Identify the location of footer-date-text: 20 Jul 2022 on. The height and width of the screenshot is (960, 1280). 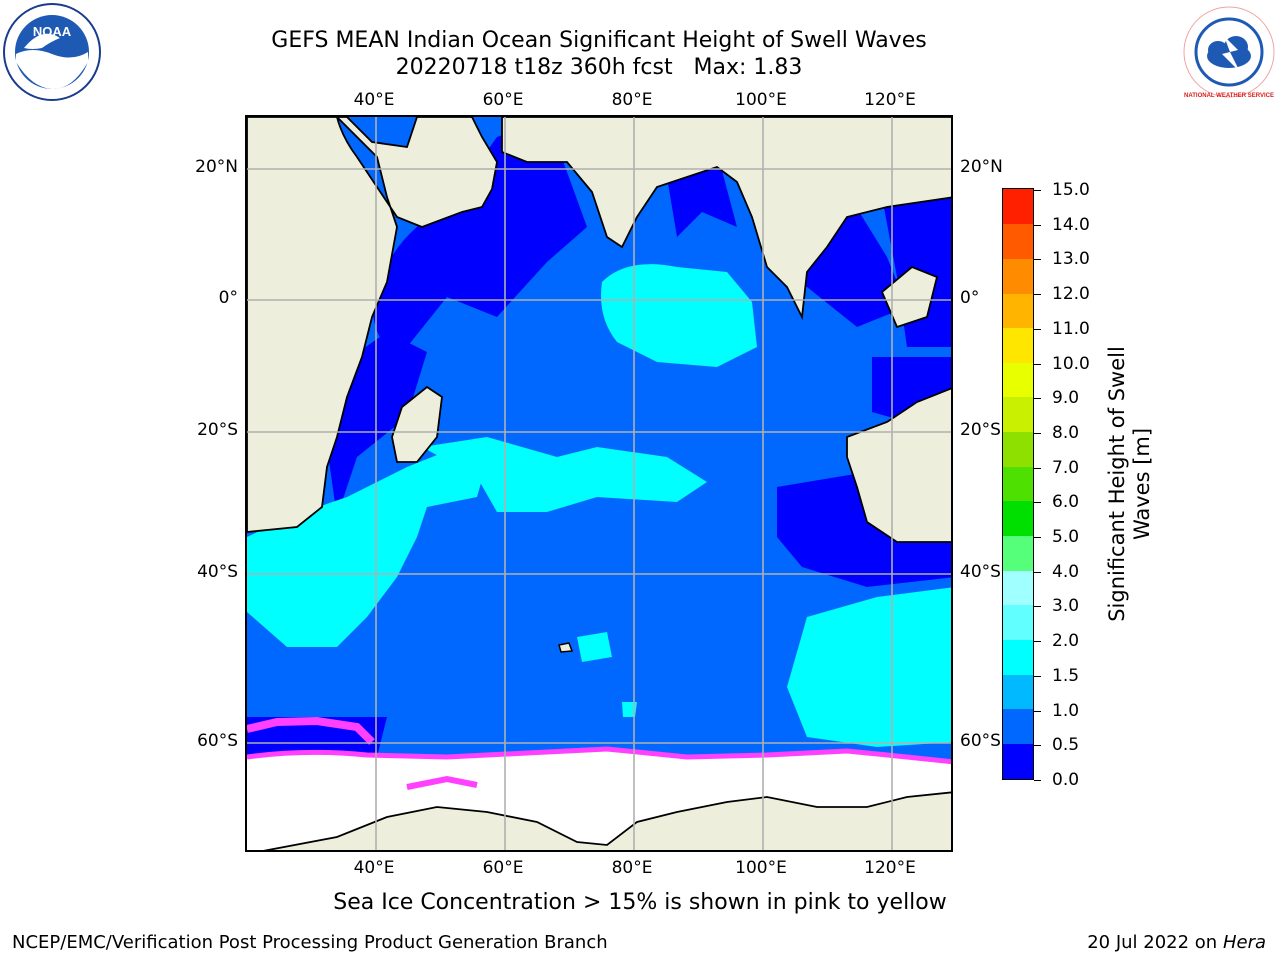
(1155, 942).